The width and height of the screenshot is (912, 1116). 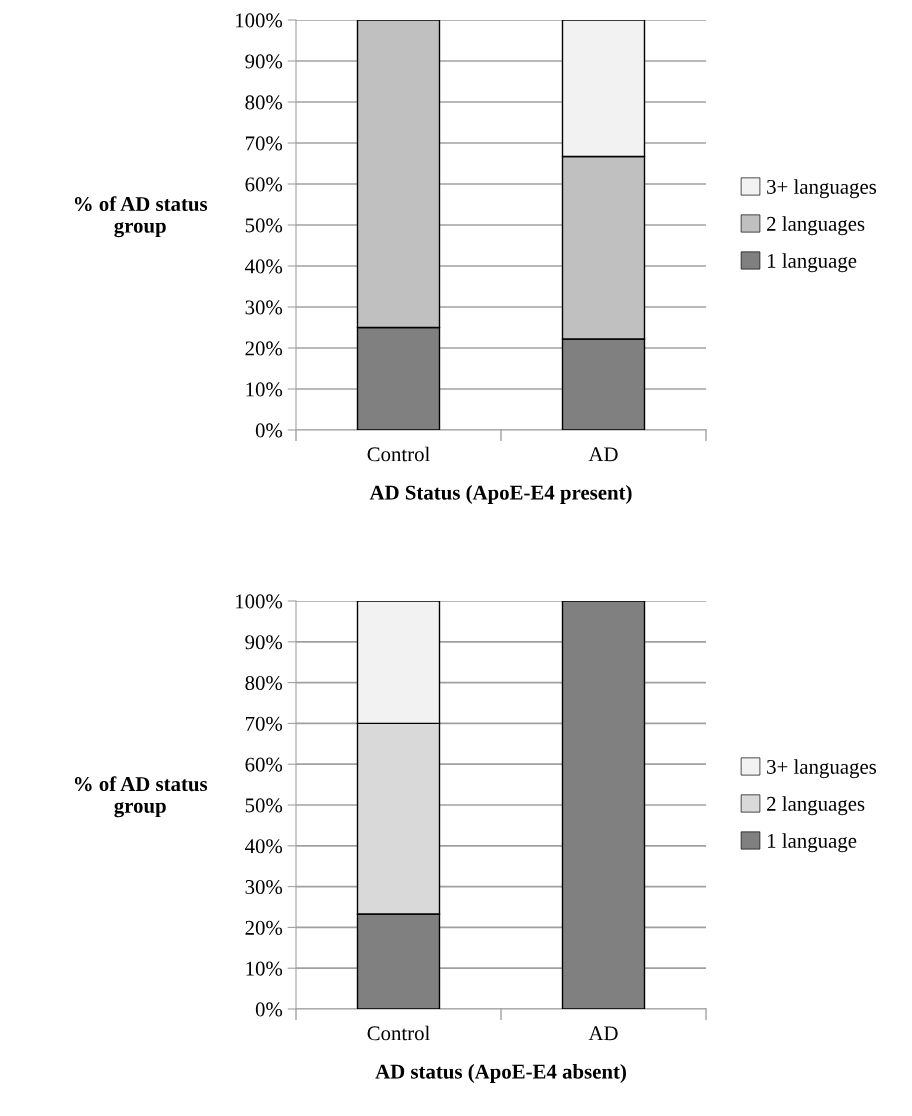 I want to click on bar, so click(x=603, y=805).